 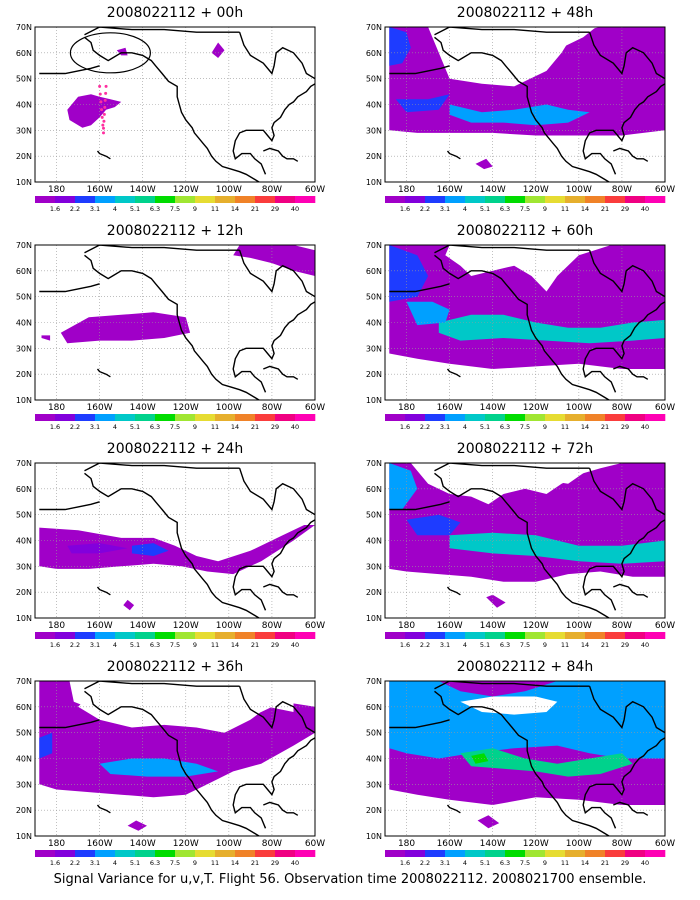 I want to click on colorbar-label: 7.5, so click(x=525, y=209).